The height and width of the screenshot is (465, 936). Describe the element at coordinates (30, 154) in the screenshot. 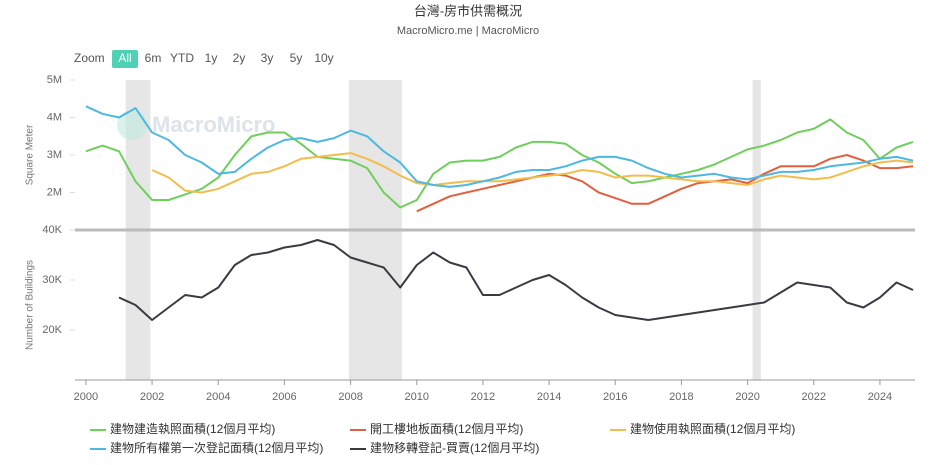

I see `y-axis-label: Square Meter` at that location.